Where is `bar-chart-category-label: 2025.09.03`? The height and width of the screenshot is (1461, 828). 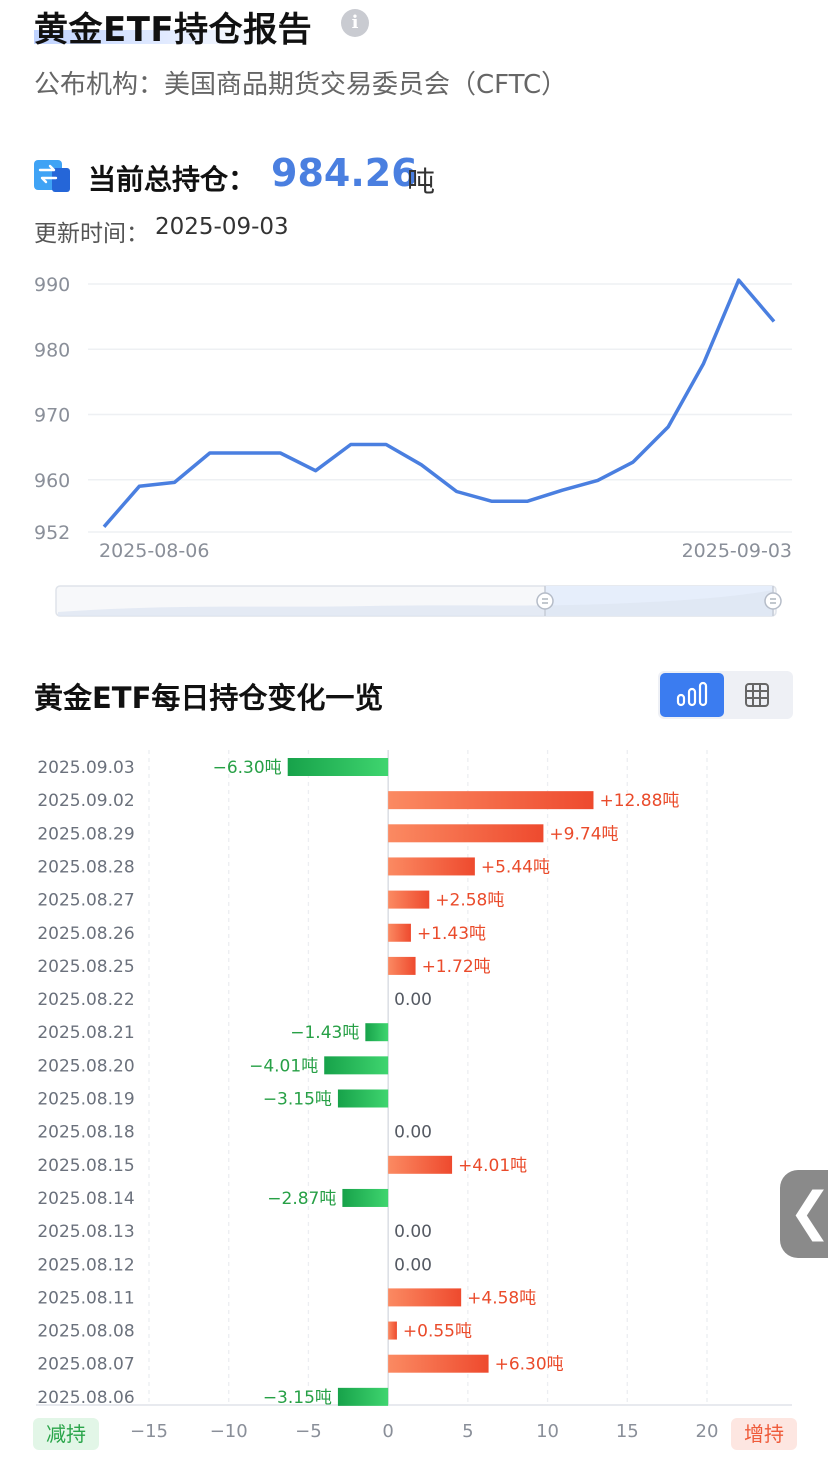
bar-chart-category-label: 2025.09.03 is located at coordinates (85, 768).